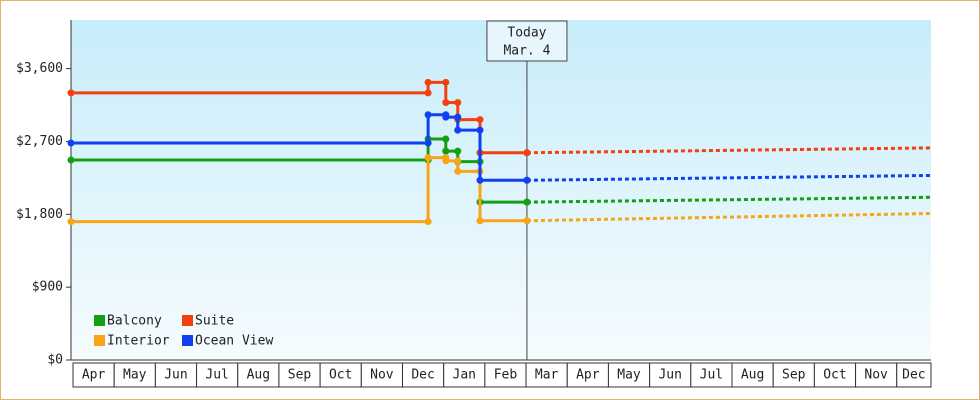  Describe the element at coordinates (526, 51) in the screenshot. I see `today-label: Mar. 4` at that location.